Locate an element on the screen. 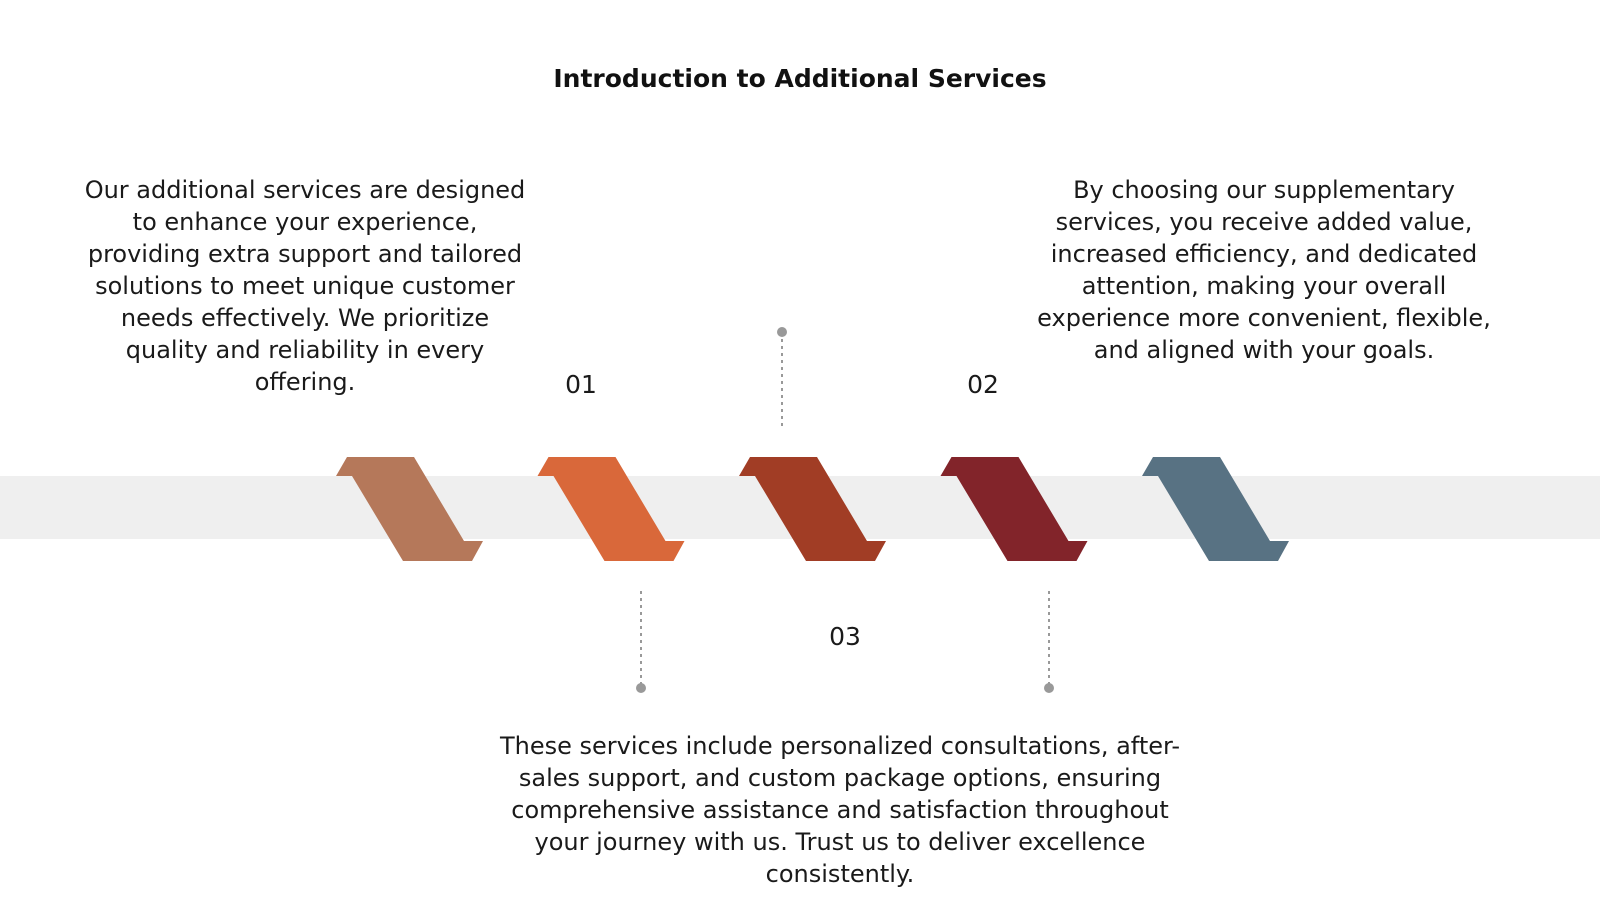 Image resolution: width=1600 pixels, height=900 pixels. connectors is located at coordinates (845, 510).